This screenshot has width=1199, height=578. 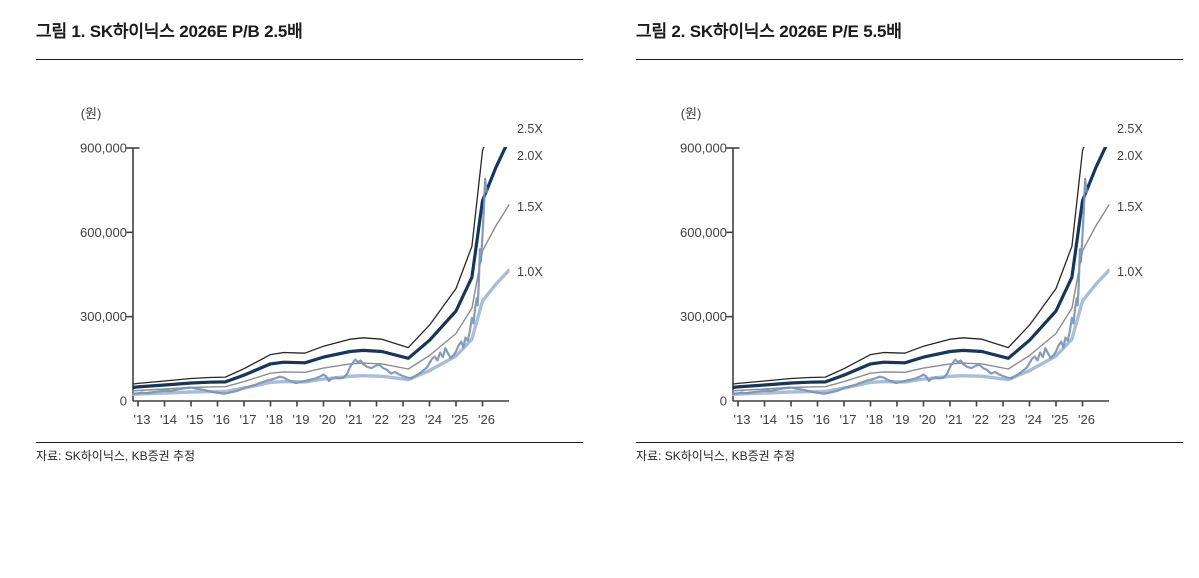 I want to click on figure-1-bottom-divider, so click(x=309, y=442).